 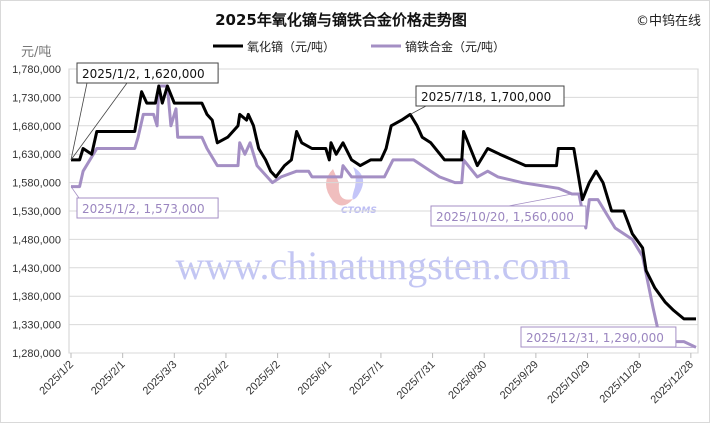 I want to click on x-tick-label: 2025/8/30, so click(x=467, y=380).